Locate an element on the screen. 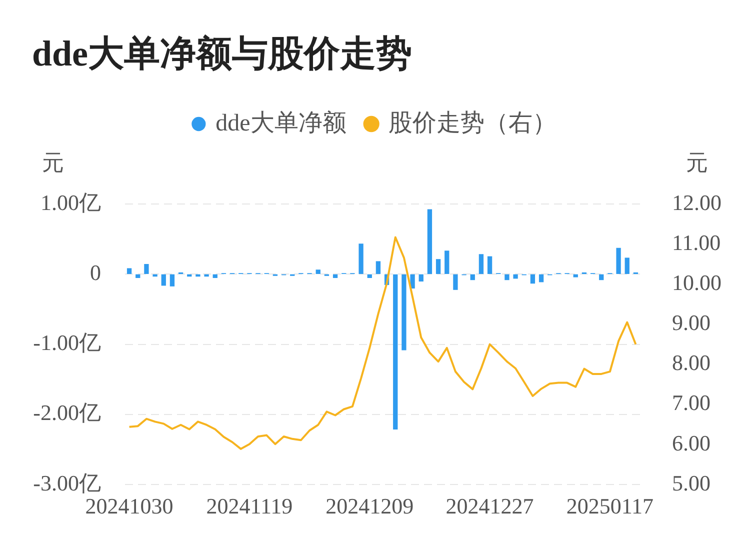  x-tick-label: 20241030 is located at coordinates (129, 506).